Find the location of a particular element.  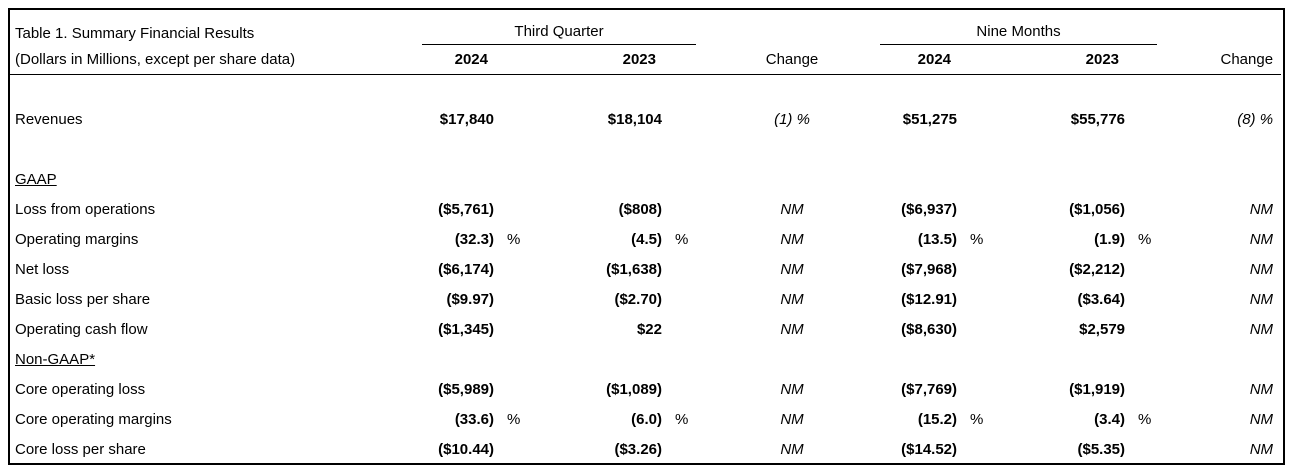

nm-2024-value is located at coordinates (907, 179).